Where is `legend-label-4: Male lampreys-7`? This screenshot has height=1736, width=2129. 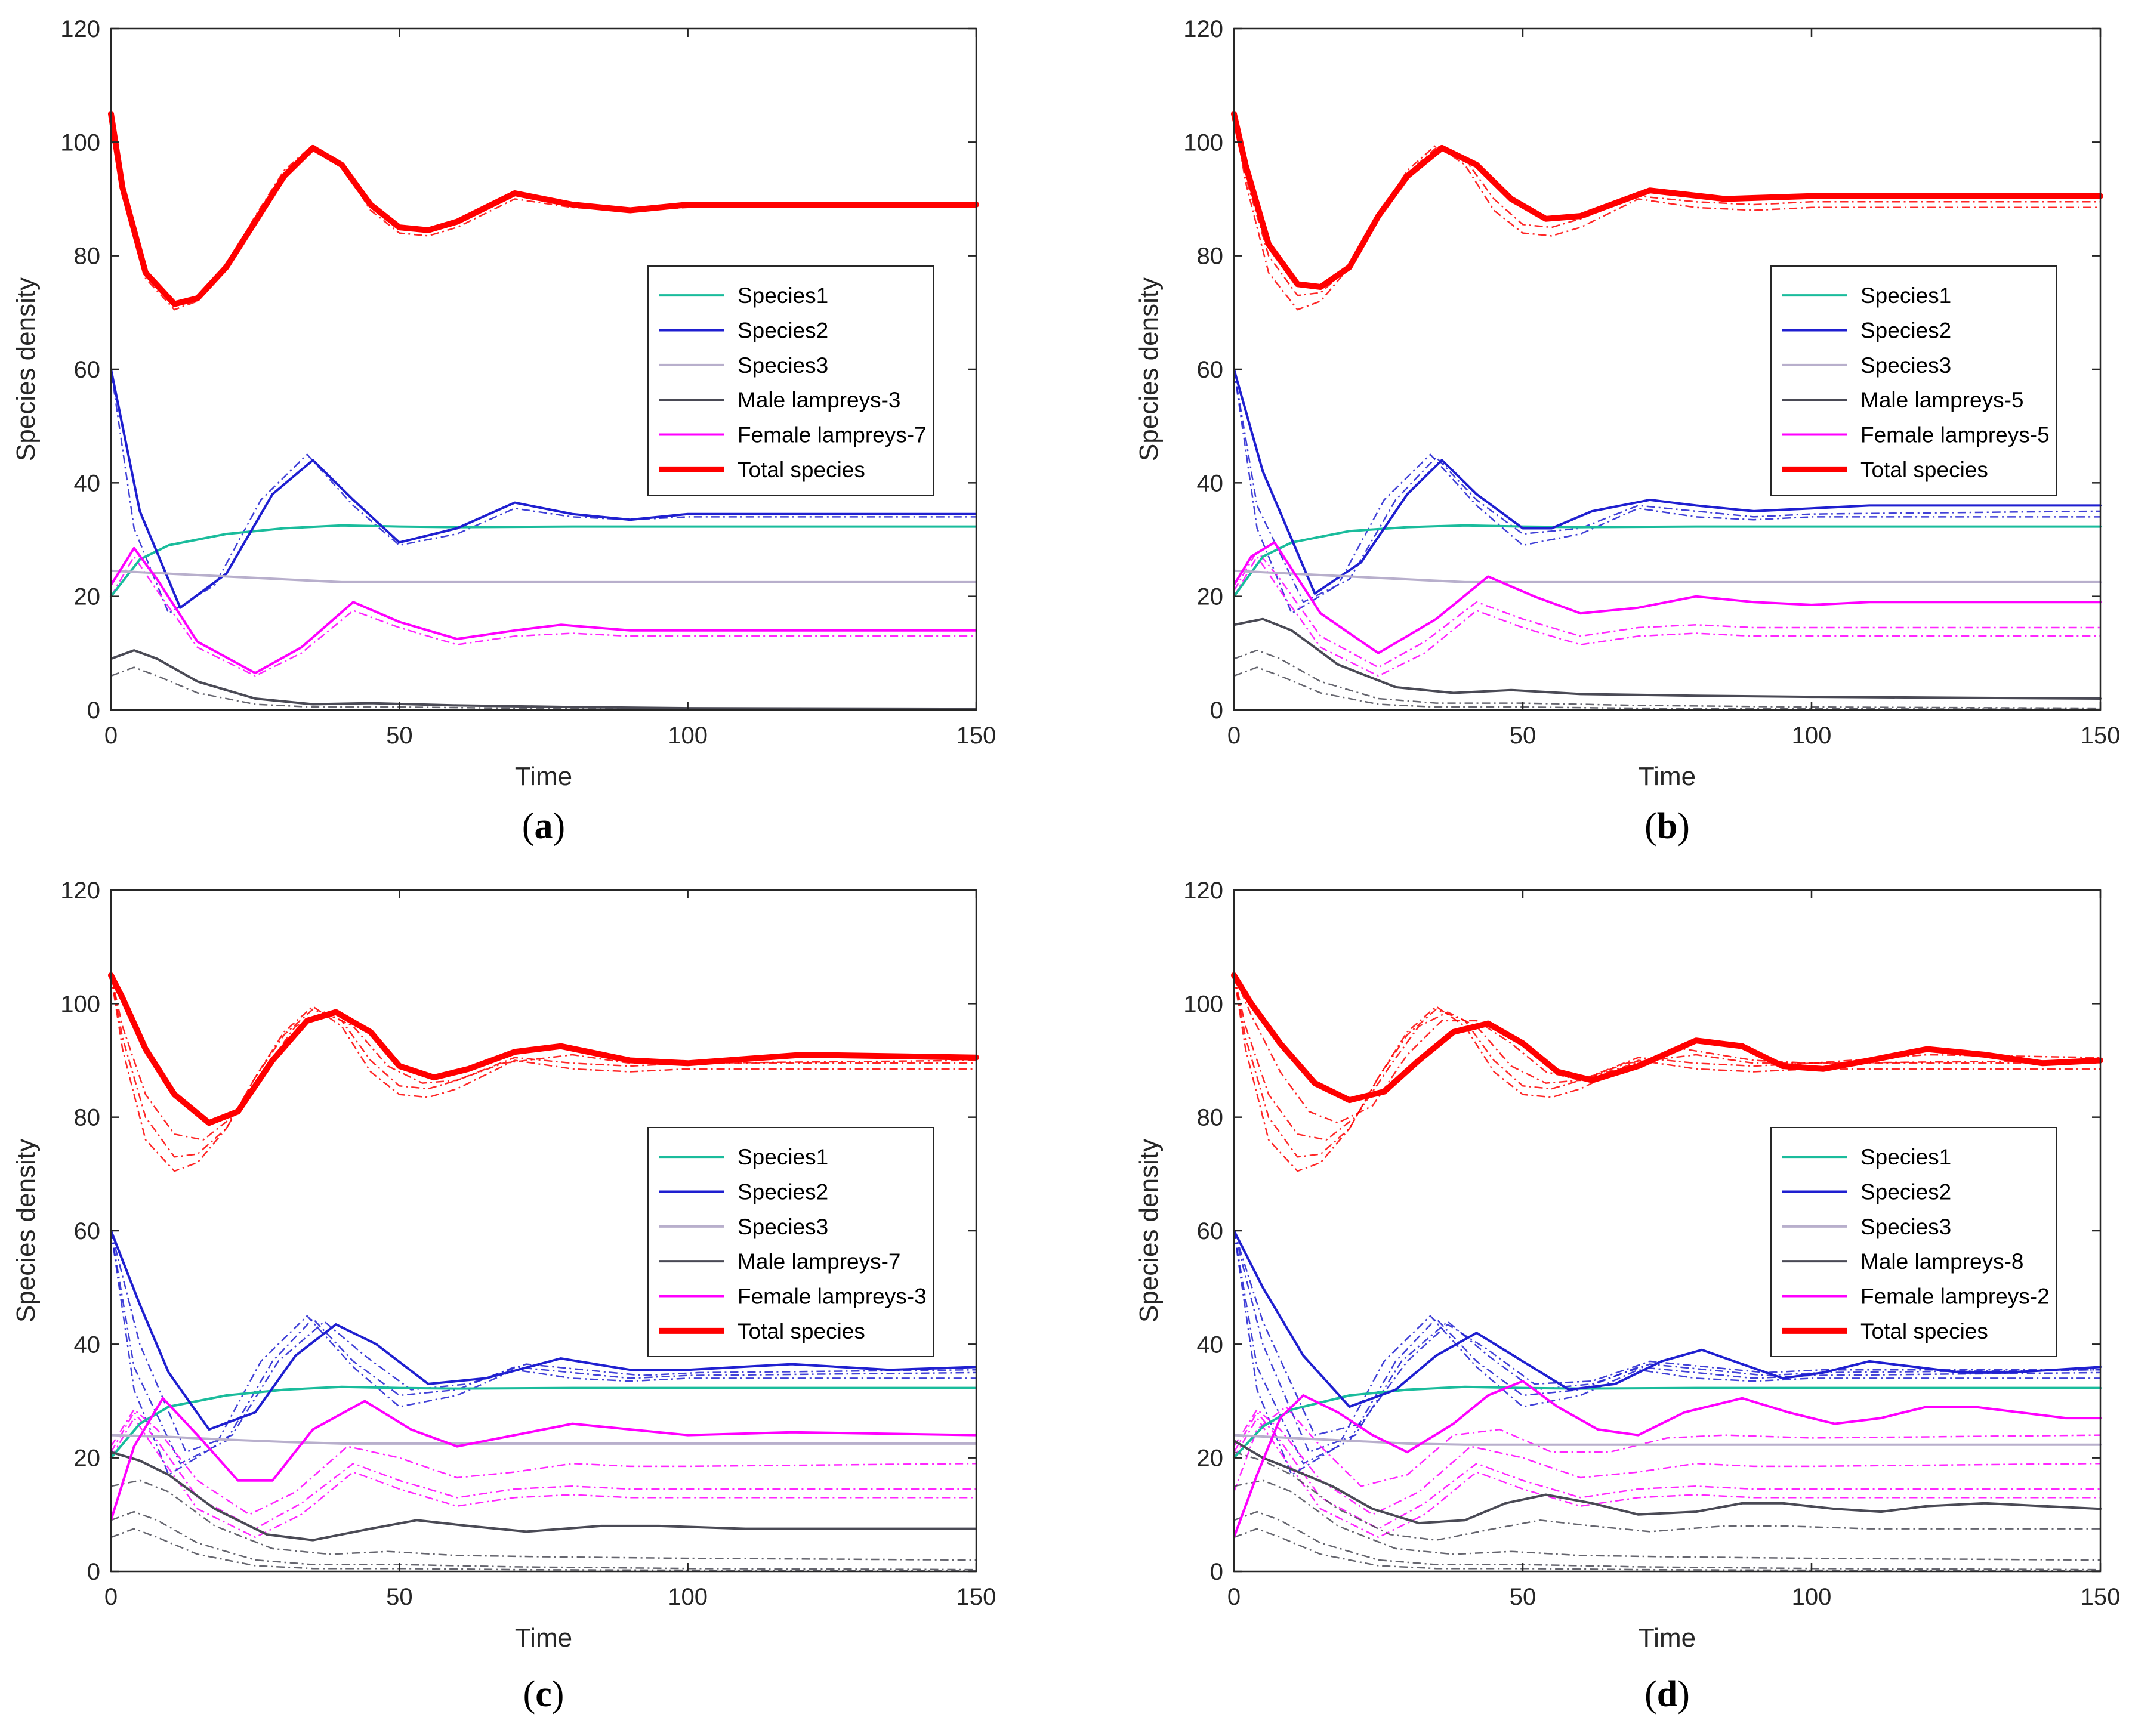 legend-label-4: Male lampreys-7 is located at coordinates (819, 1261).